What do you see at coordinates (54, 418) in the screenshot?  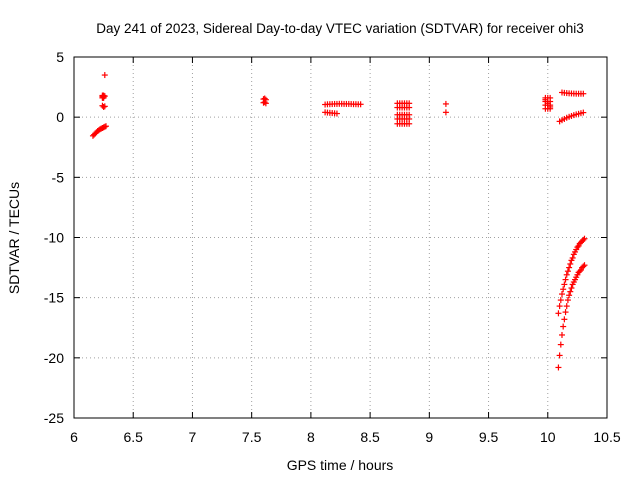 I see `y-tick-label: -25` at bounding box center [54, 418].